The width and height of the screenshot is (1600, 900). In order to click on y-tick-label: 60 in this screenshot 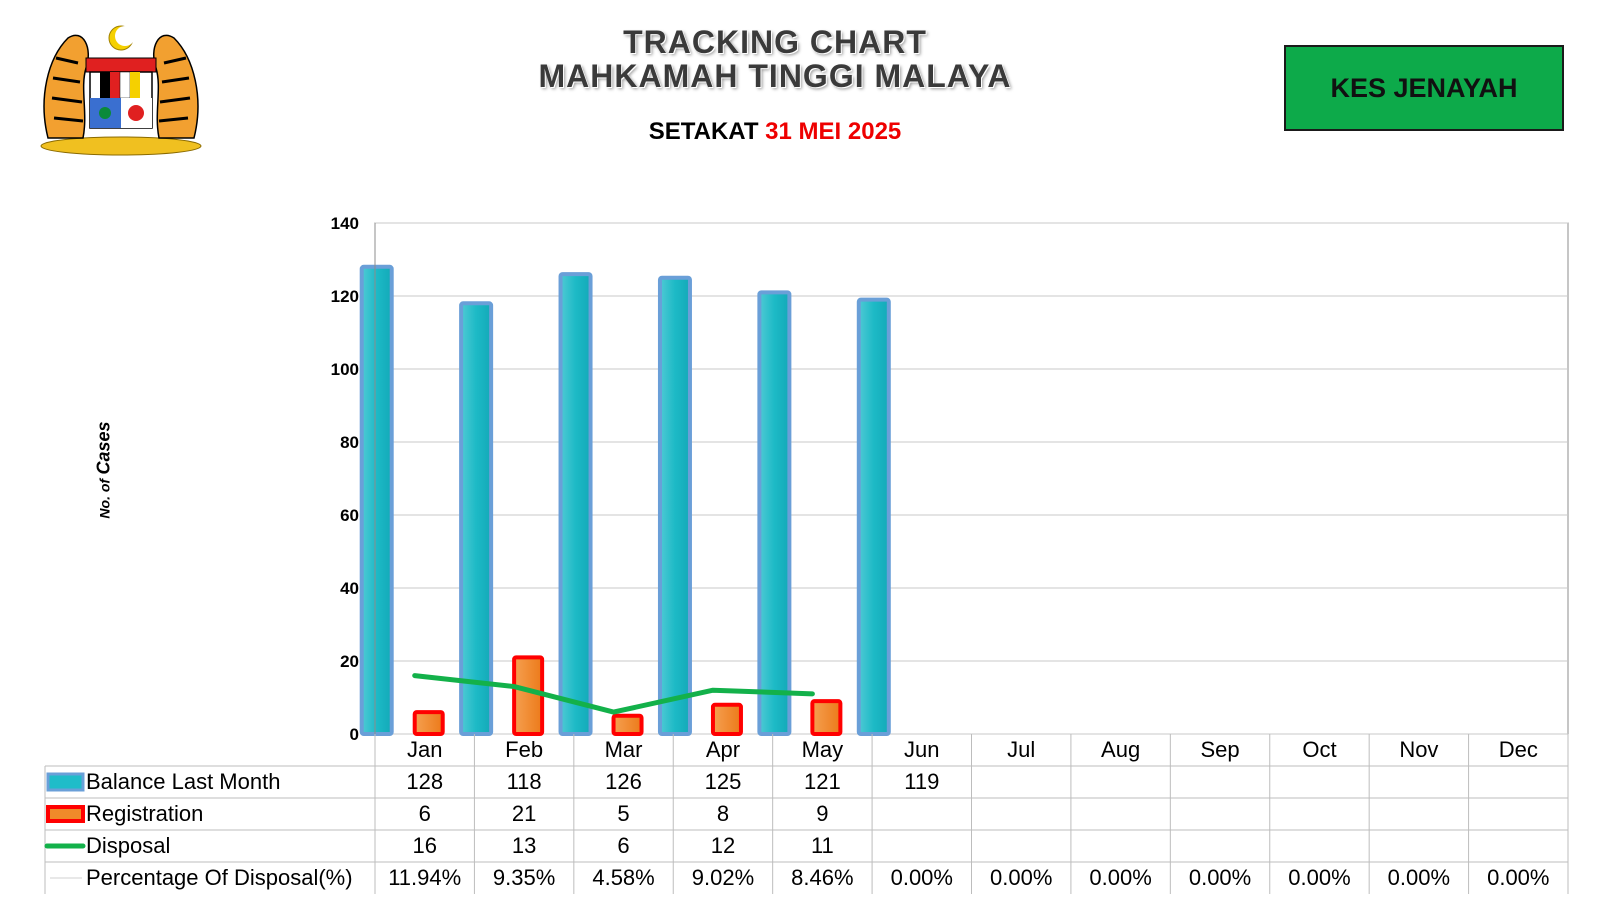, I will do `click(349, 515)`.